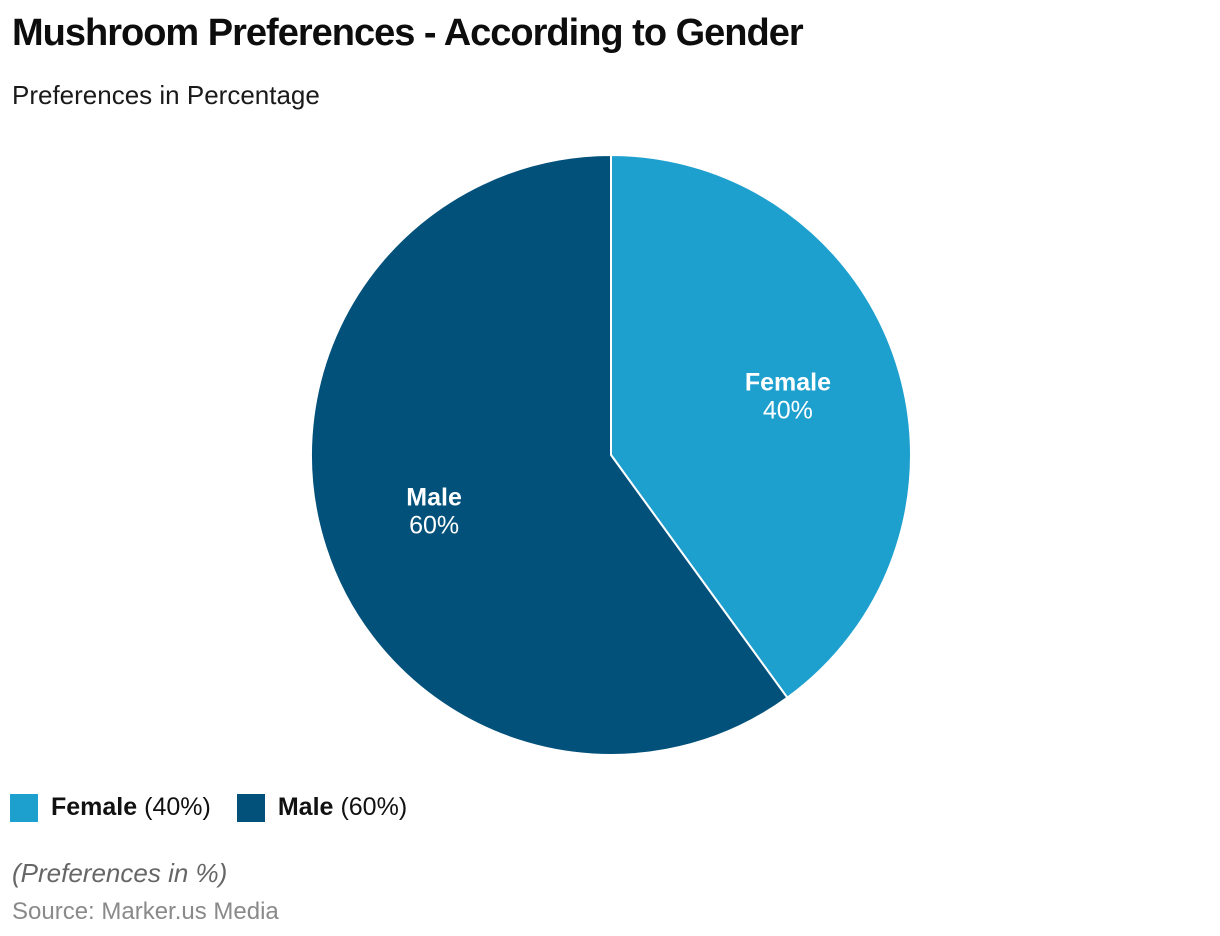 This screenshot has width=1220, height=936. Describe the element at coordinates (434, 512) in the screenshot. I see `slice-label-male: Male 60%` at that location.